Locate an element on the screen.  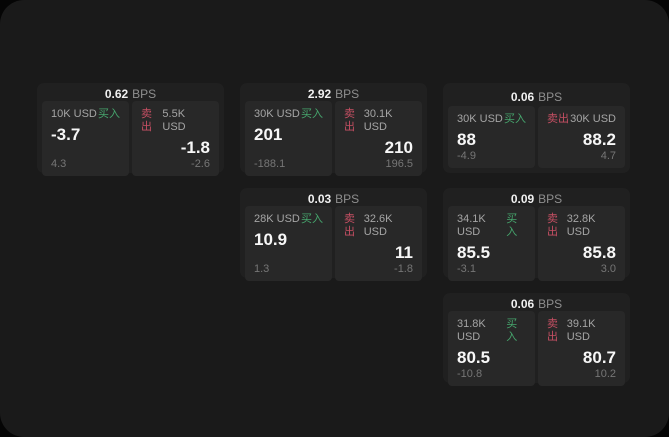
buy-notional: 10K USD is located at coordinates (74, 114).